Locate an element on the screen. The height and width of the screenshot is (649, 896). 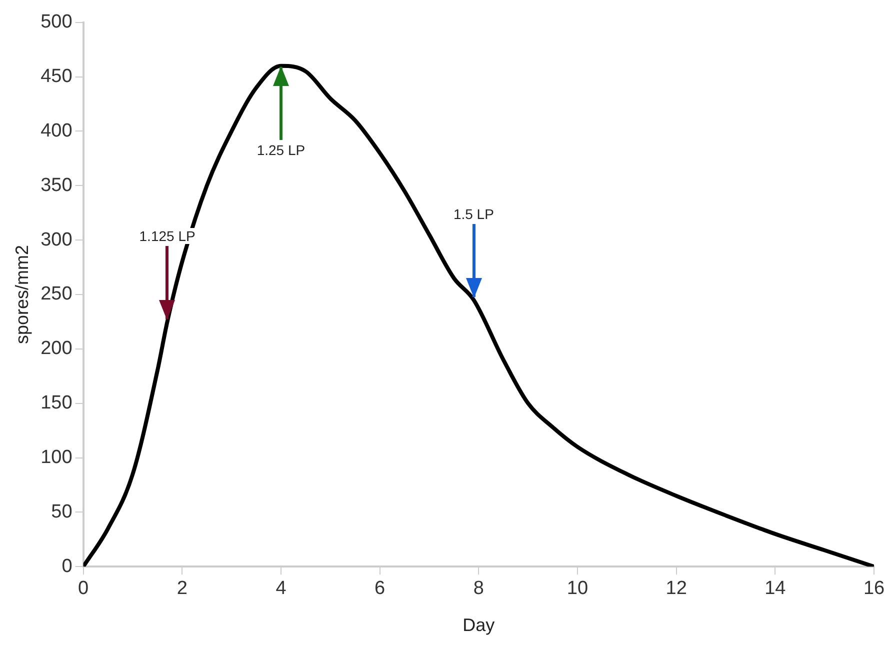
x-tick-label: 2 is located at coordinates (182, 589).